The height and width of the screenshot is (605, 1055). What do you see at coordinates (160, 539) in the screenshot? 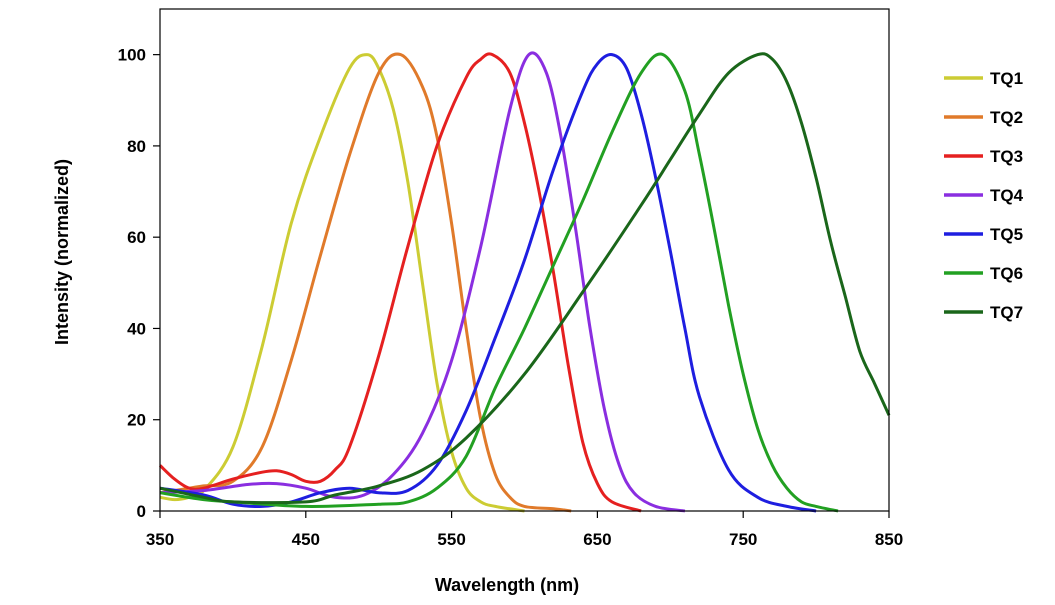
I see `x-tick-label: 350` at bounding box center [160, 539].